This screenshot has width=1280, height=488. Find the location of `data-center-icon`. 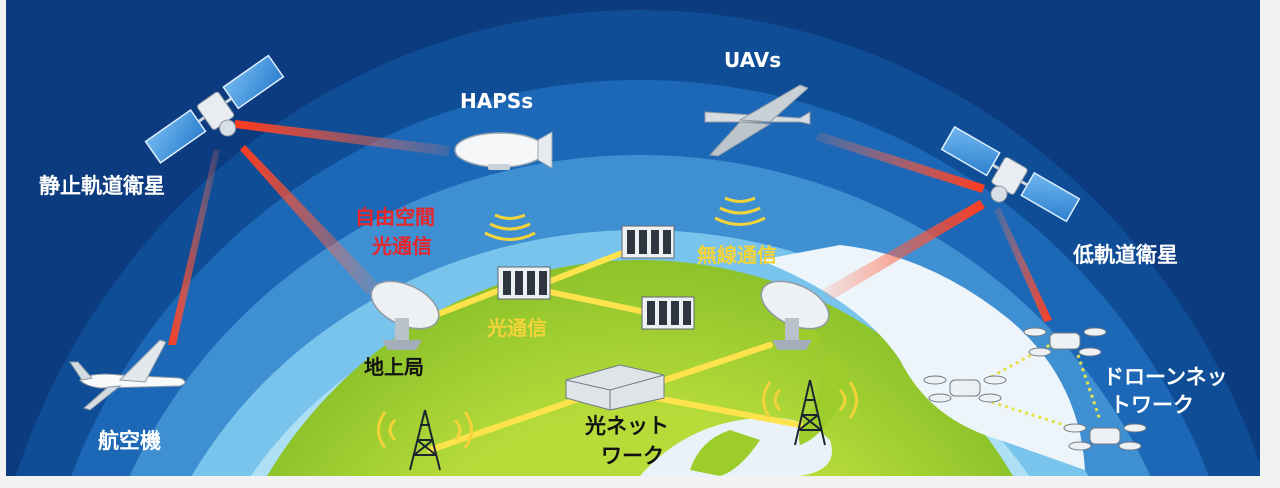

data-center-icon is located at coordinates (615, 387).